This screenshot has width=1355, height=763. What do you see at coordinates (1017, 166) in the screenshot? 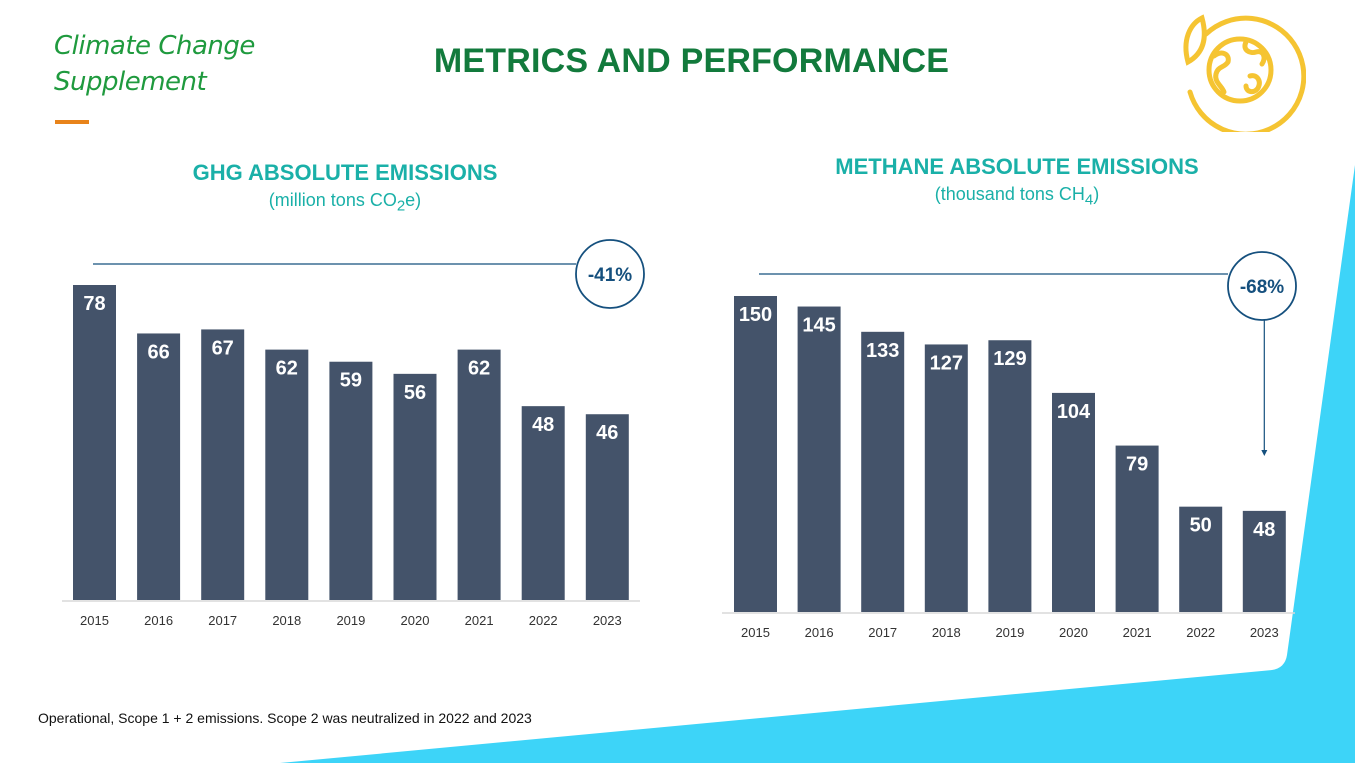
I see `methane-chart-title: METHANE ABSOLUTE EMISSIONS` at bounding box center [1017, 166].